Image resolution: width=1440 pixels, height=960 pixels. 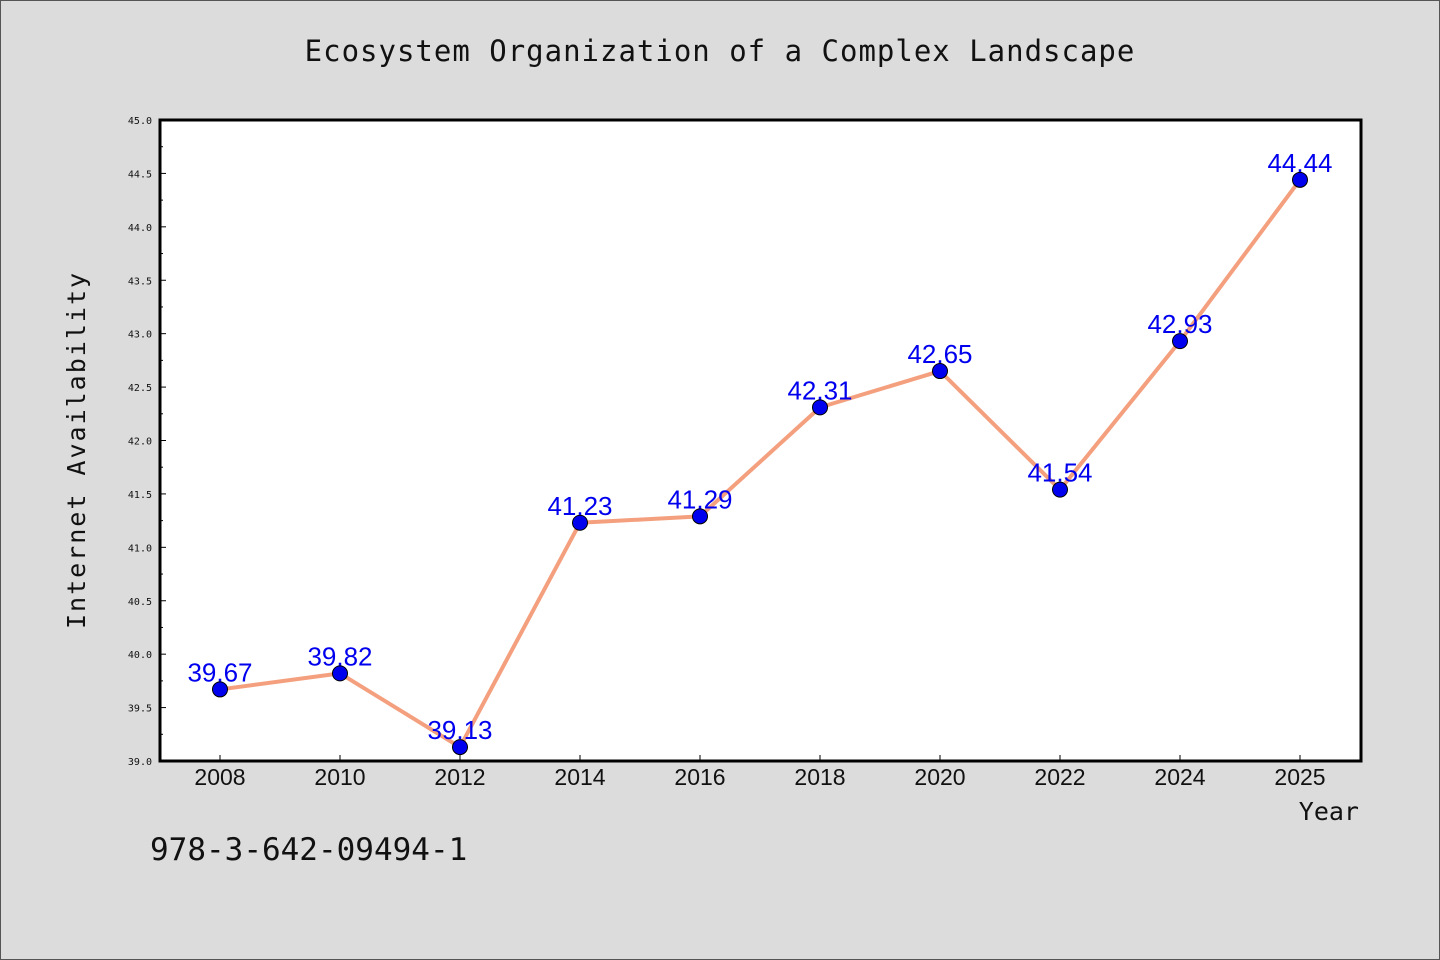 I want to click on data-label: 39.82, so click(x=339, y=656).